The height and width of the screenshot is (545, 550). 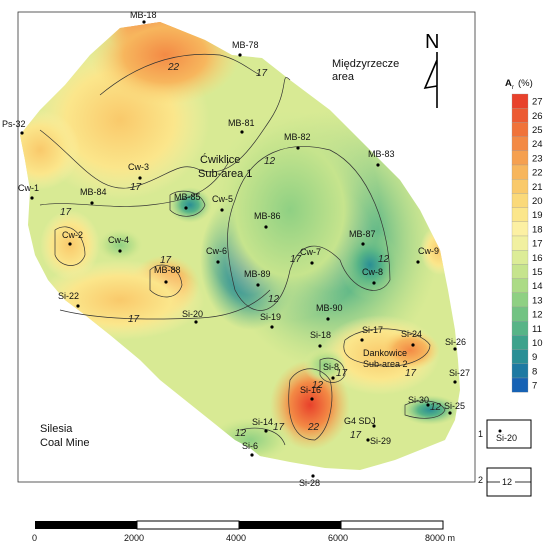 What do you see at coordinates (65, 443) in the screenshot?
I see `region-label-coal-mine: Coal Mine` at bounding box center [65, 443].